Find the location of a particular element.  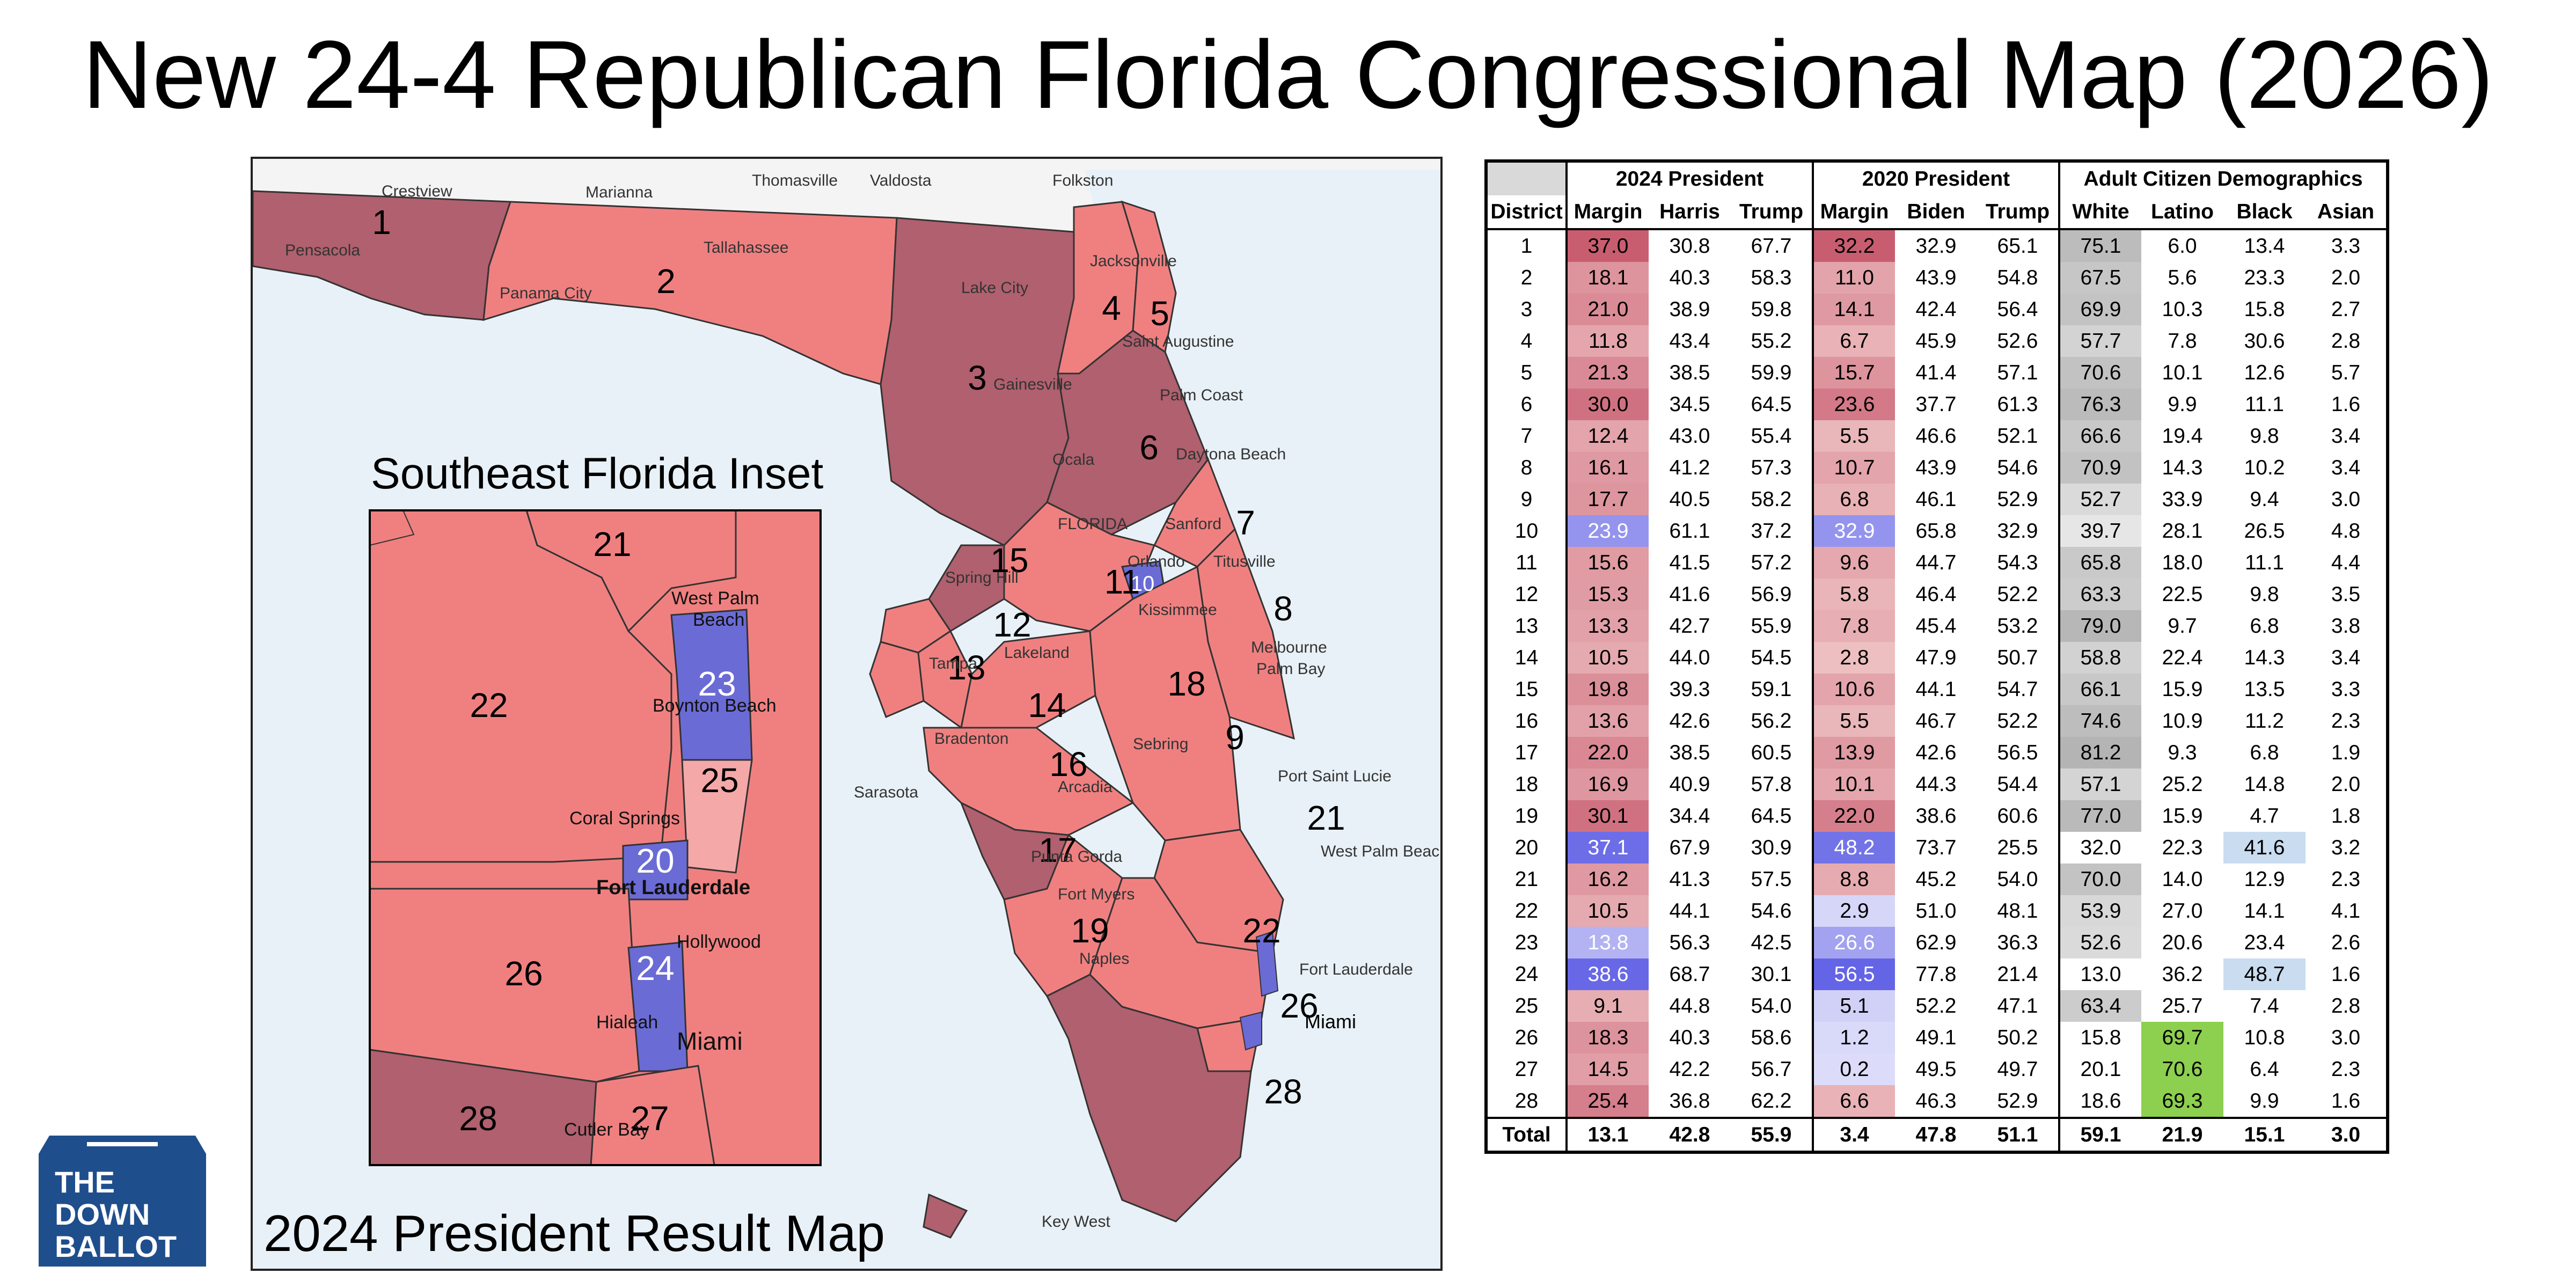

value-cell: 18.6 is located at coordinates (2099, 1101).